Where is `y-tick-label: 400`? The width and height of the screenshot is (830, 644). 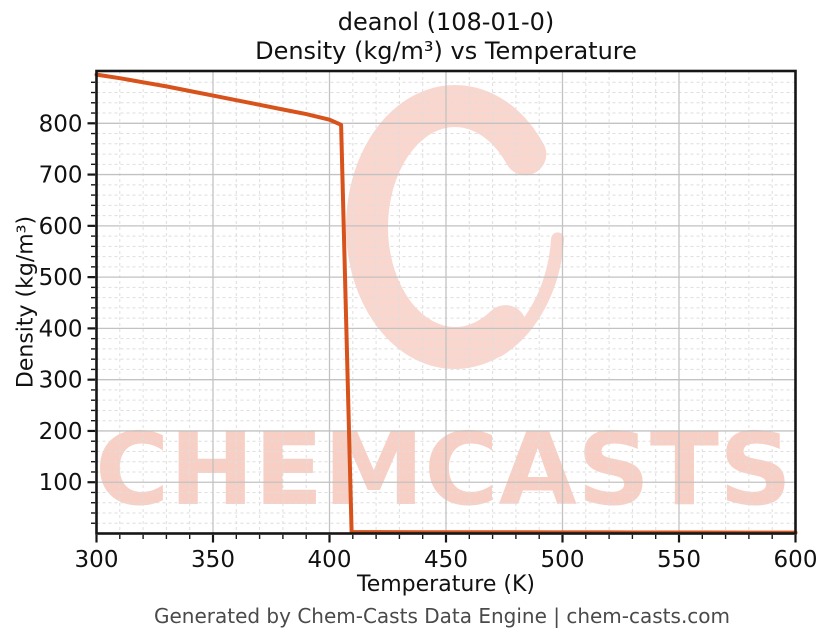
y-tick-label: 400 is located at coordinates (61, 329).